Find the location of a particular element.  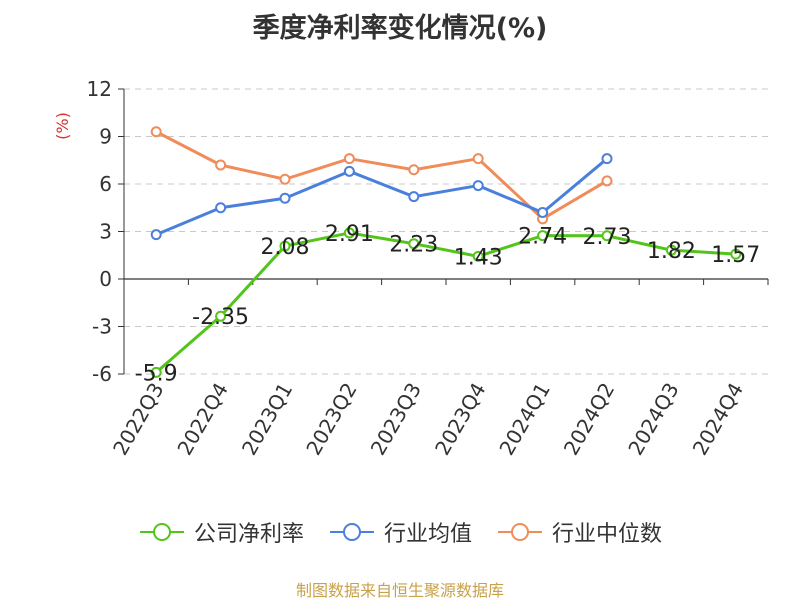

data-label: 2.23 is located at coordinates (413, 245).